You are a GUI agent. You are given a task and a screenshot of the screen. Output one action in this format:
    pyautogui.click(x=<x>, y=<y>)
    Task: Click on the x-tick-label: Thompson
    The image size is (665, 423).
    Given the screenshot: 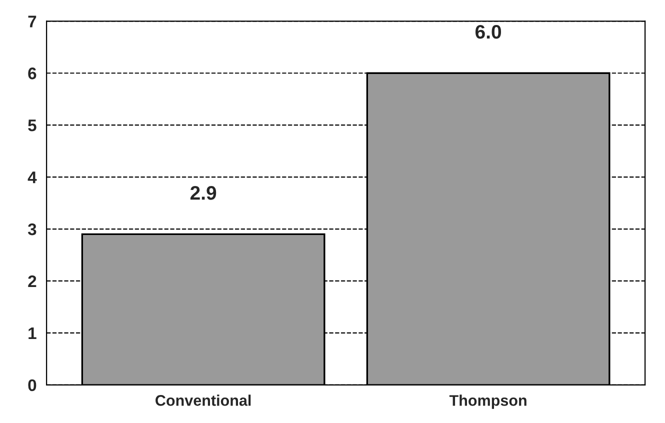 What is the action you would take?
    pyautogui.click(x=487, y=401)
    